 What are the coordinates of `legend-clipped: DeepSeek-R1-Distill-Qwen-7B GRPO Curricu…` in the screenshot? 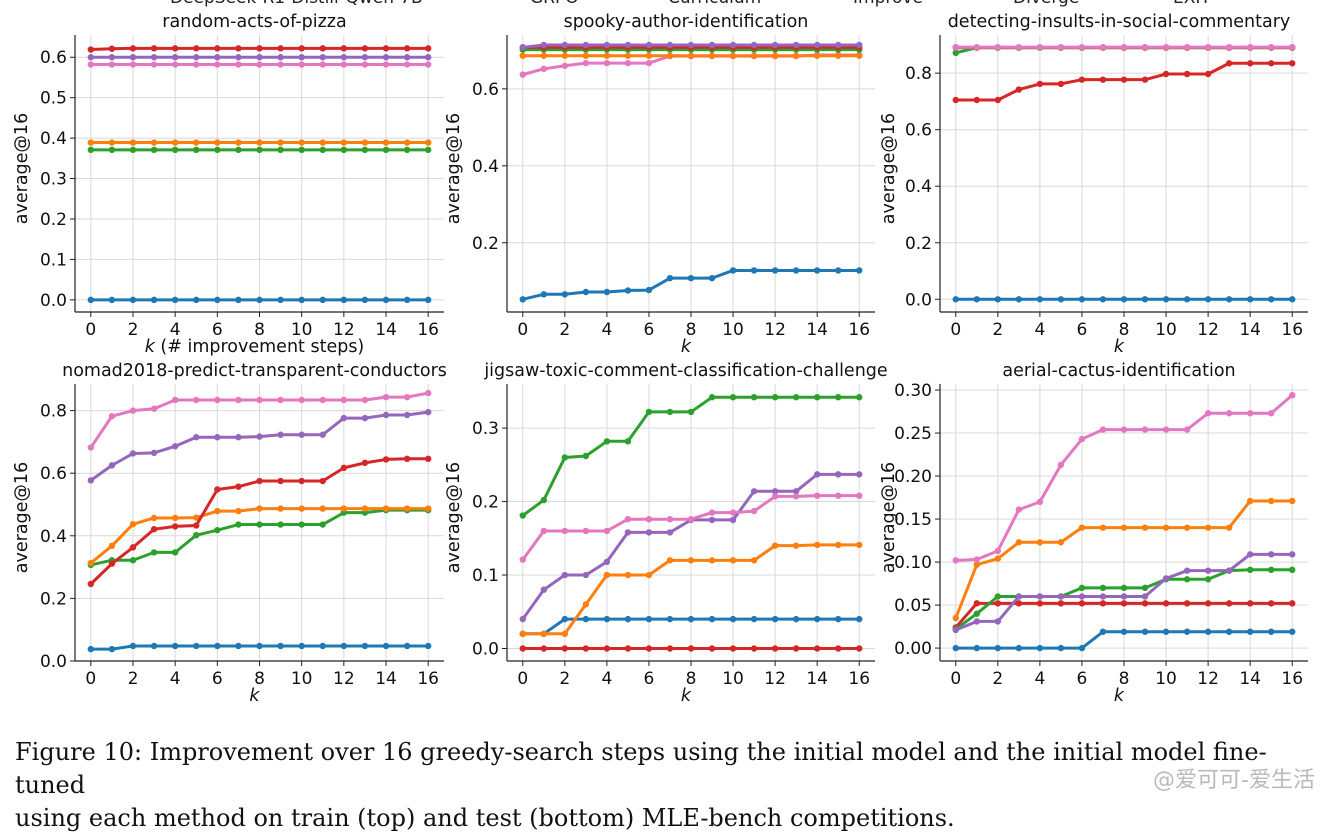 It's located at (664, 4).